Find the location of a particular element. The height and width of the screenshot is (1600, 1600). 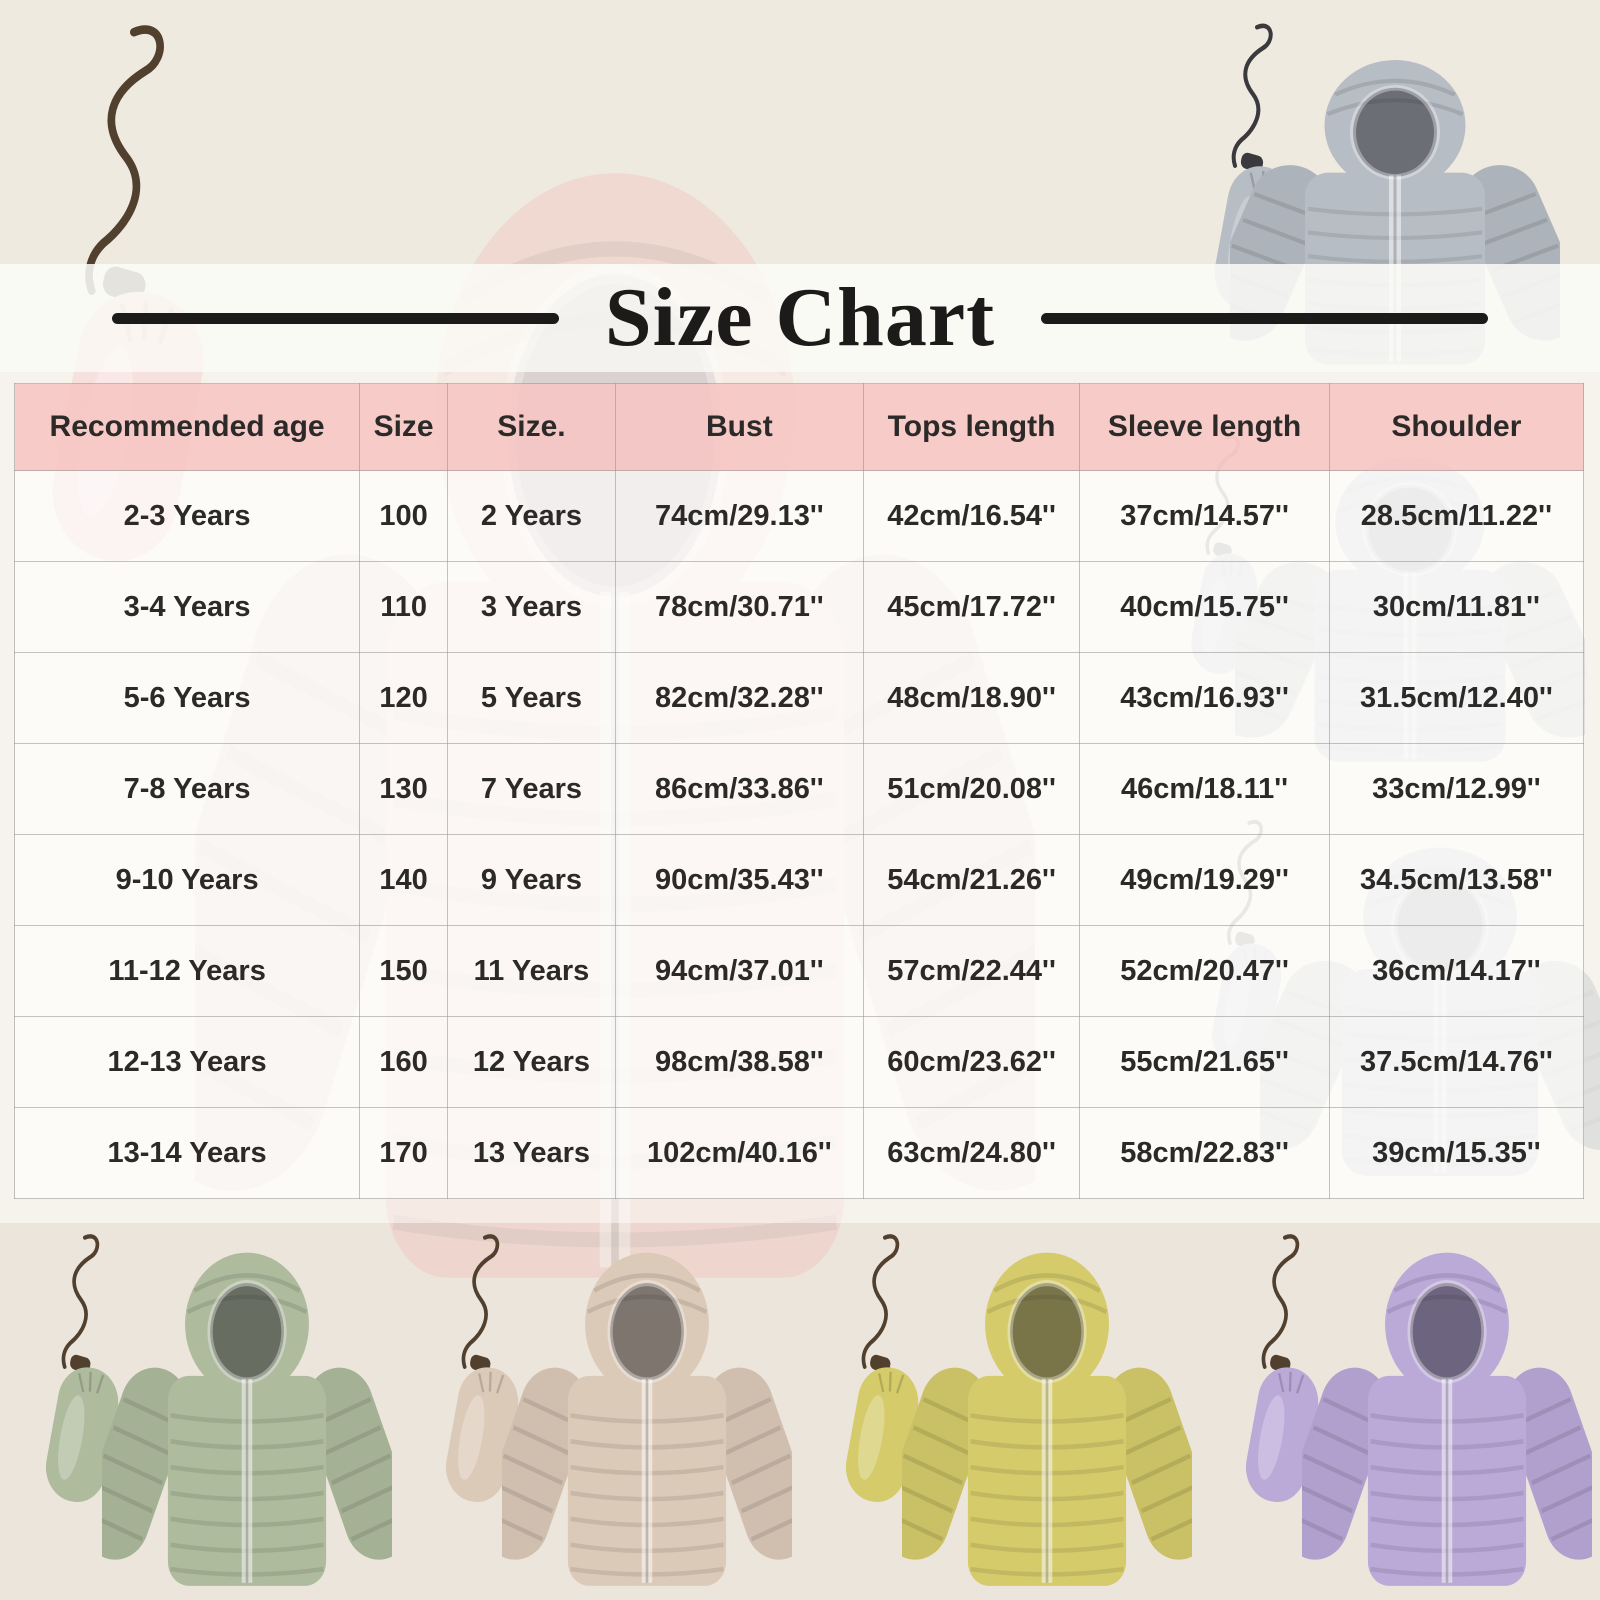

cell-shoulder: 39cm/15.35'' is located at coordinates (1456, 1153).